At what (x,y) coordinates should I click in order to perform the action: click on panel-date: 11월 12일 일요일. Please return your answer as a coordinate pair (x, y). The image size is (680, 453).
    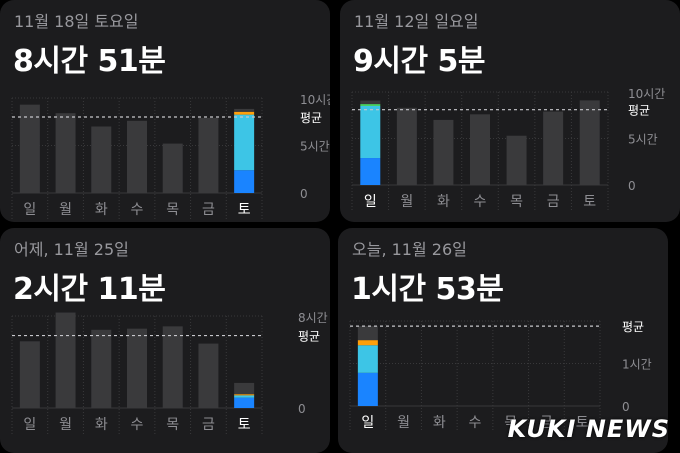
    Looking at the image, I should click on (416, 21).